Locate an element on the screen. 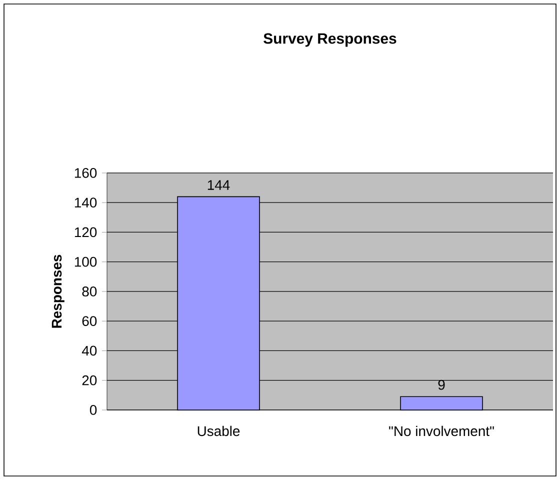 Image resolution: width=560 pixels, height=480 pixels. y-tick-label: 140 is located at coordinates (85, 203).